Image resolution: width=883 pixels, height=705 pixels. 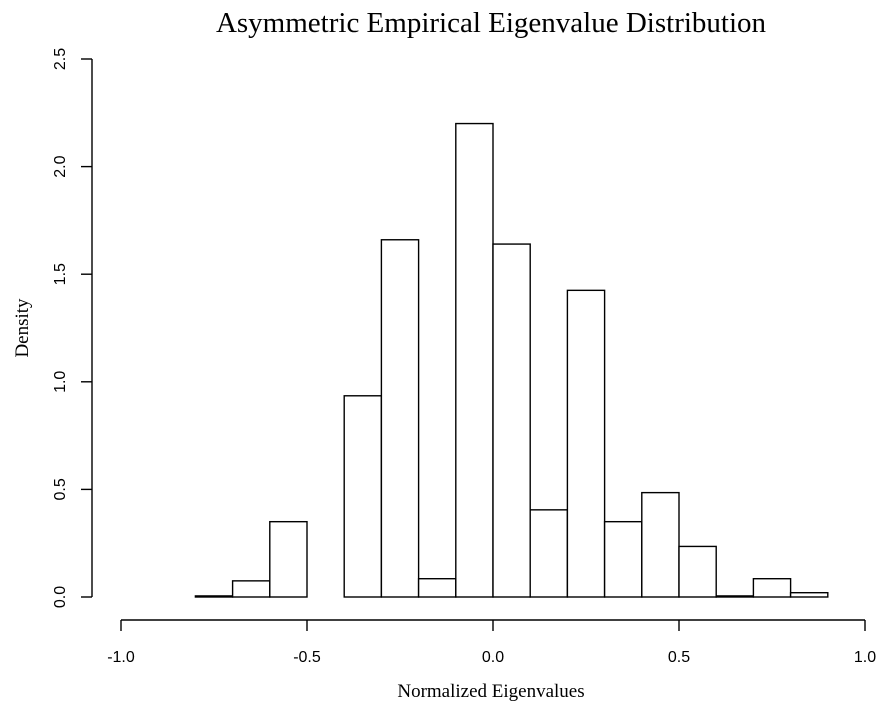 I want to click on y-tick-label: 0.0, so click(x=60, y=597).